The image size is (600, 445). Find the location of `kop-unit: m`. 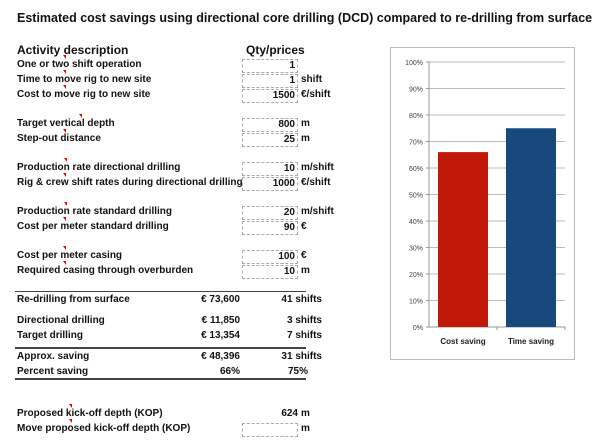

kop-unit: m is located at coordinates (305, 413).